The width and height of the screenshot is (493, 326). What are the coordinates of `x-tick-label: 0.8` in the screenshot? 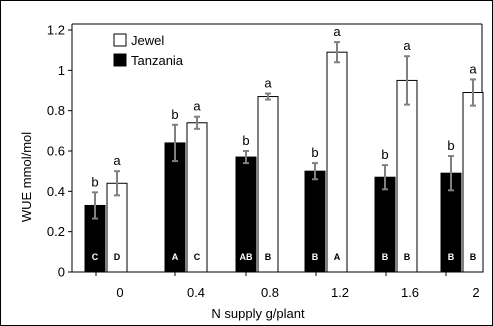 It's located at (270, 292).